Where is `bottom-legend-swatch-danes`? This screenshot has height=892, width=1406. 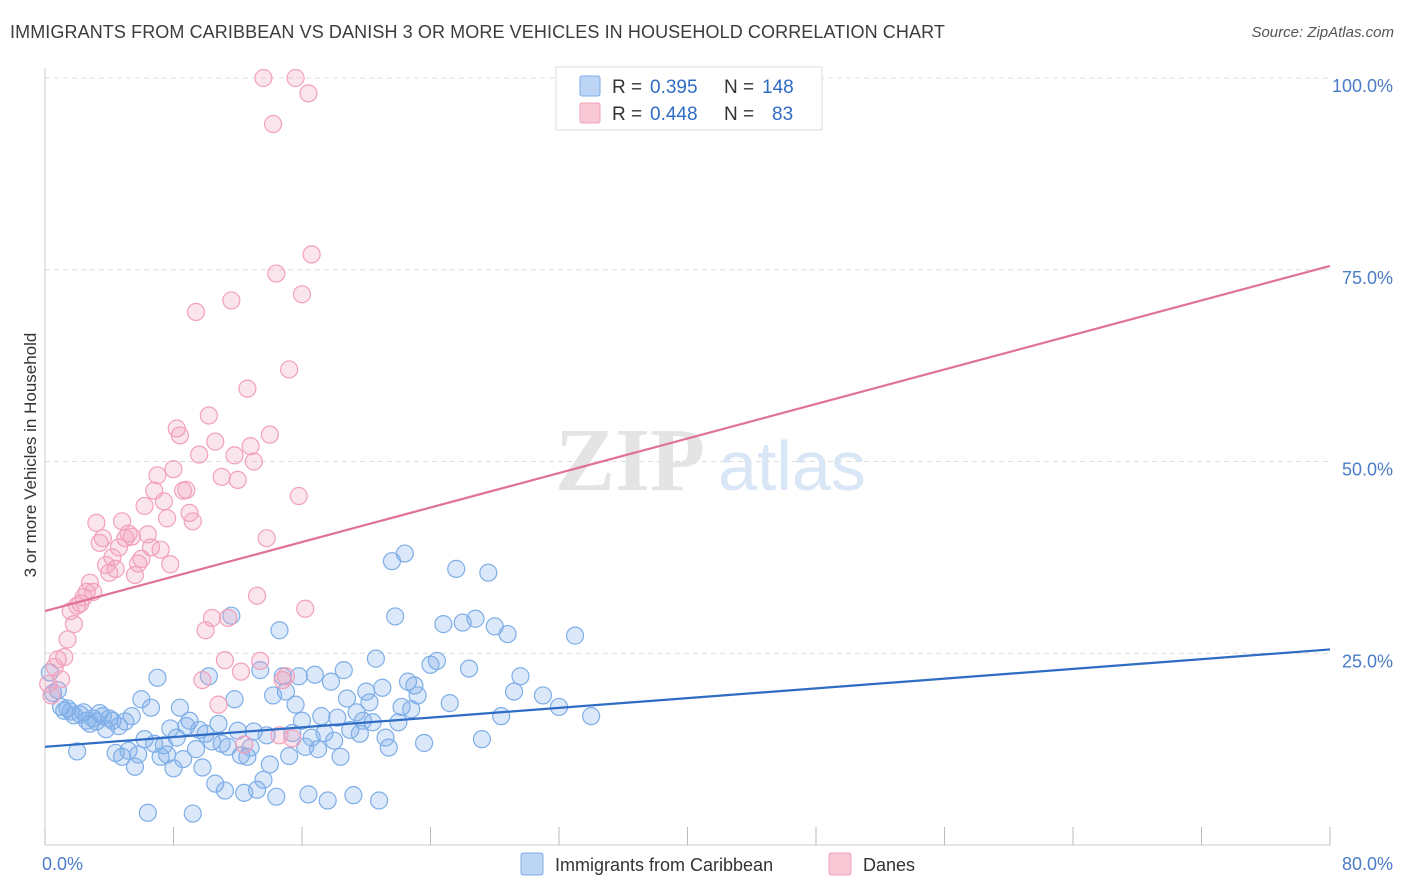 bottom-legend-swatch-danes is located at coordinates (840, 864).